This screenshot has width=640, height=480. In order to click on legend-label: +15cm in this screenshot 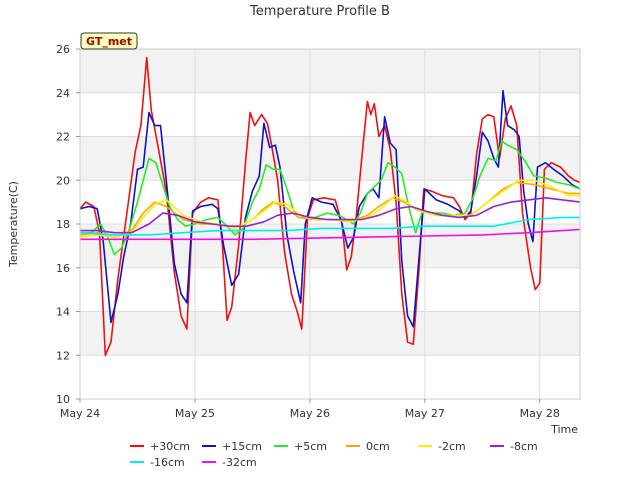, I will do `click(242, 446)`.